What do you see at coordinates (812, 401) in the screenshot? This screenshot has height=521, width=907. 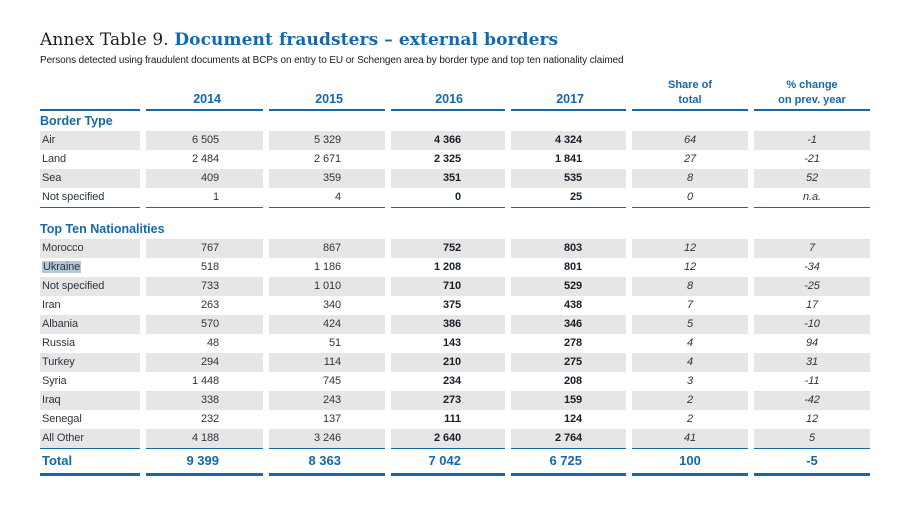 I see `value-cell: -42` at bounding box center [812, 401].